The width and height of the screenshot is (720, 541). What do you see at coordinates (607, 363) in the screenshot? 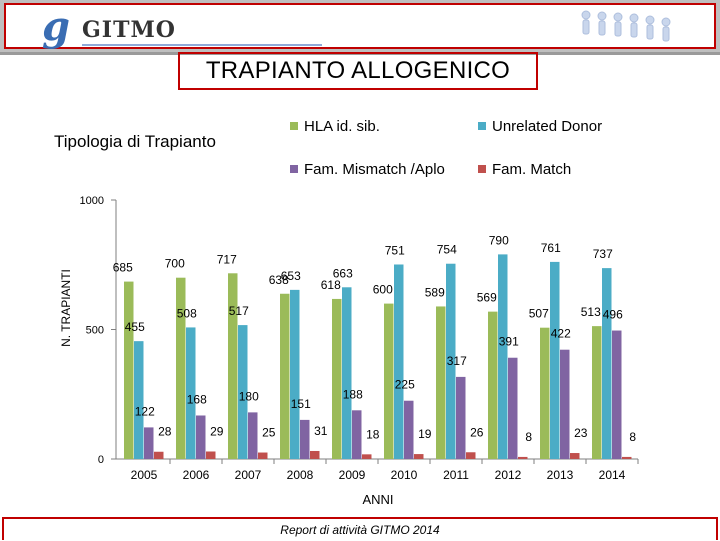
I see `bar-1-2014` at bounding box center [607, 363].